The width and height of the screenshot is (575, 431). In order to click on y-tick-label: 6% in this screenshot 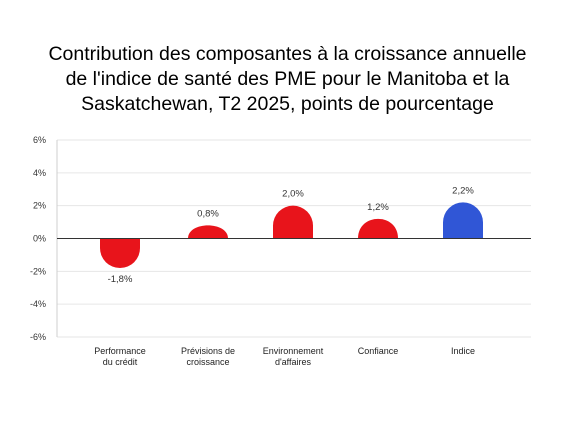, I will do `click(39, 140)`.